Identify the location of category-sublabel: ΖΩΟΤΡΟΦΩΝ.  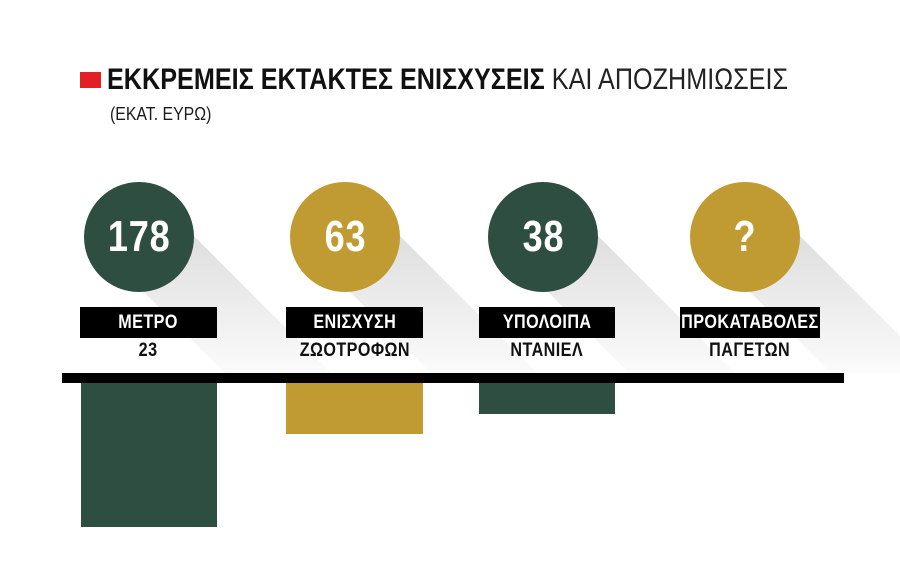
(354, 350).